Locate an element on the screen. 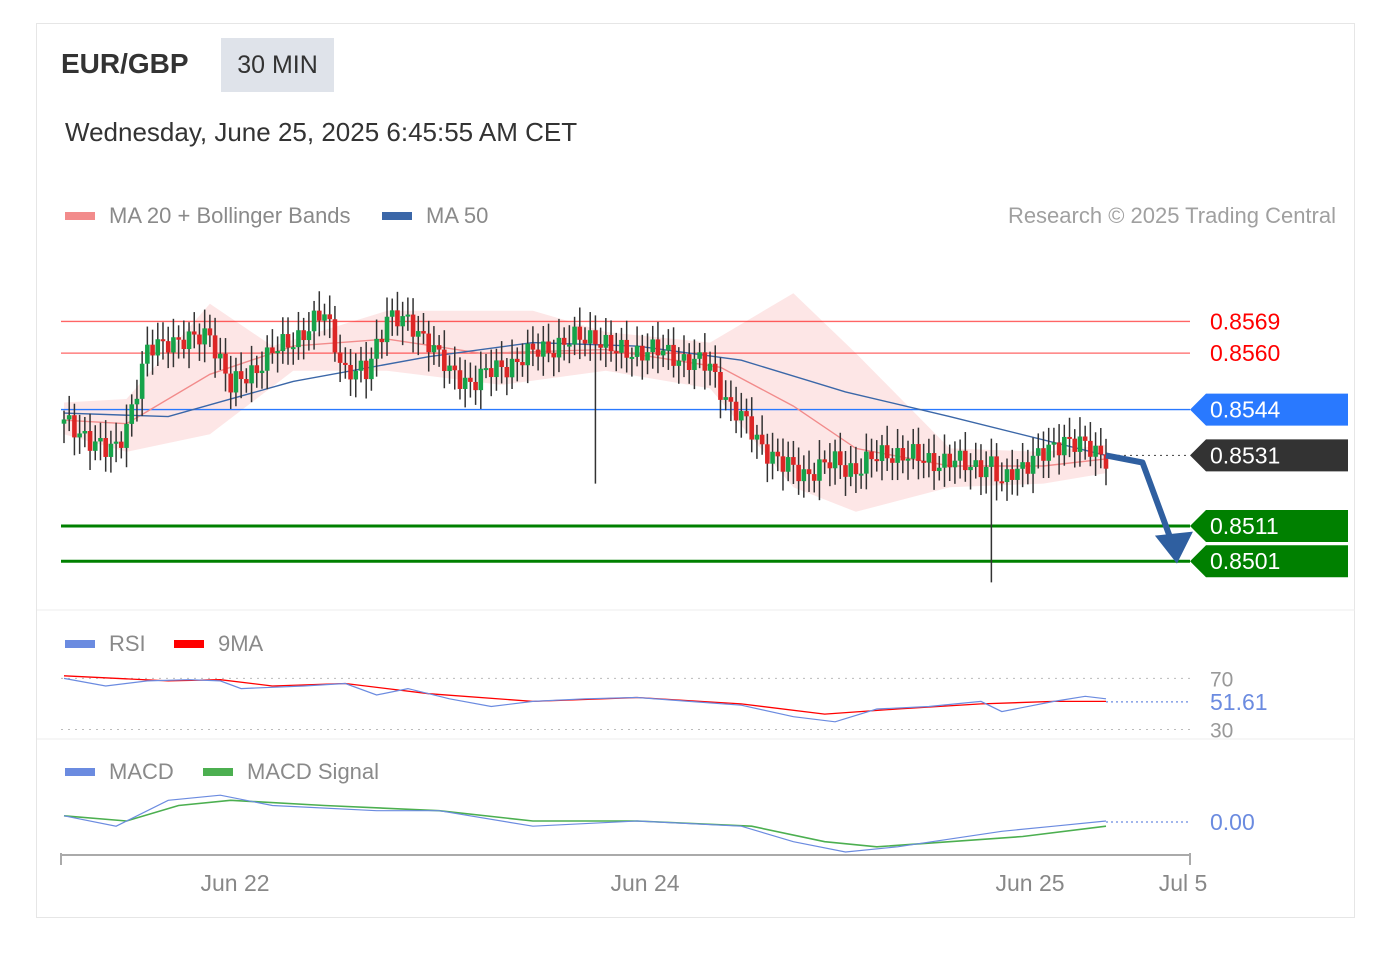 This screenshot has width=1396, height=954. timeframe-badge: 30 MIN is located at coordinates (277, 65).